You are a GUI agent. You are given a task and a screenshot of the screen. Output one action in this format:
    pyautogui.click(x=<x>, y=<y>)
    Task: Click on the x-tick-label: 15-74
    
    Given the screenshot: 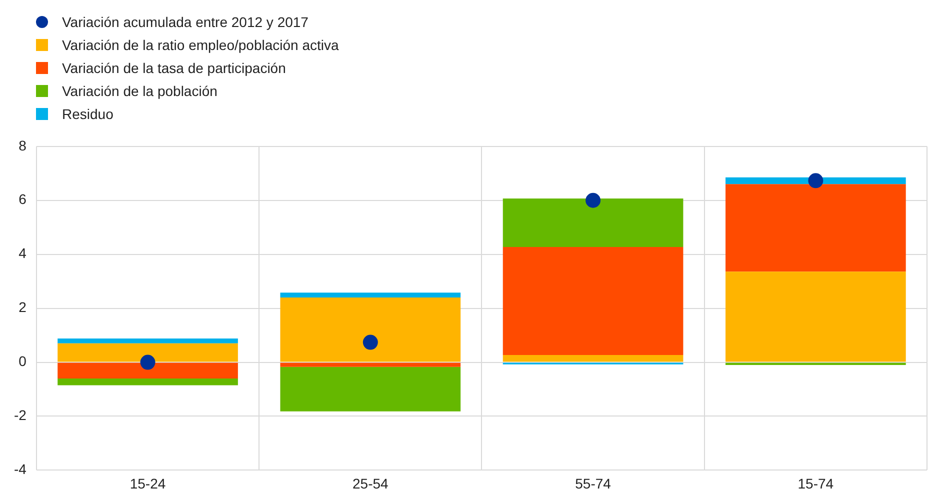 What is the action you would take?
    pyautogui.click(x=816, y=483)
    